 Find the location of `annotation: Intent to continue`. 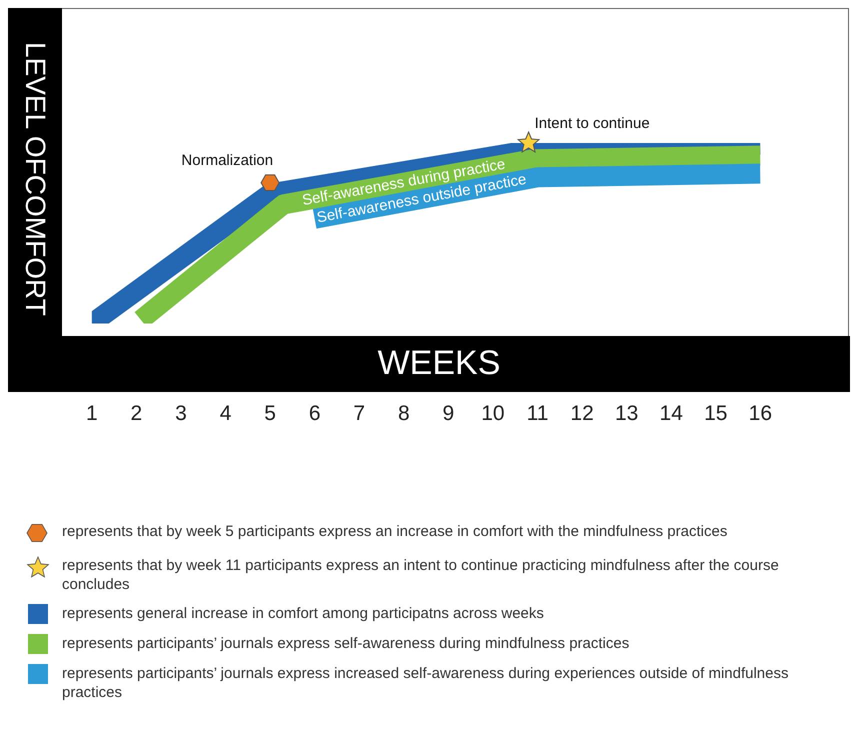

annotation: Intent to continue is located at coordinates (592, 123).